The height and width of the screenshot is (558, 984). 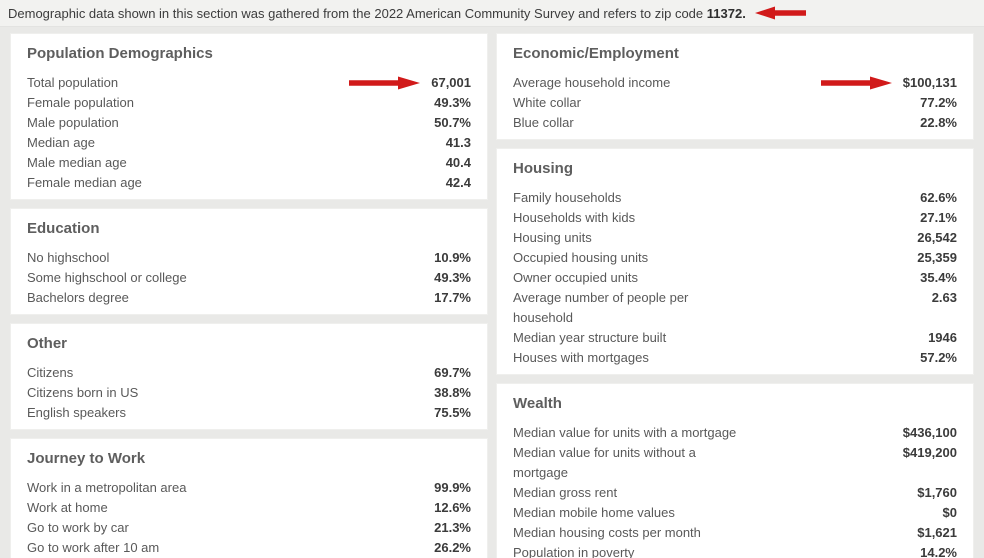 I want to click on stat-value: 21.3%, so click(x=452, y=527).